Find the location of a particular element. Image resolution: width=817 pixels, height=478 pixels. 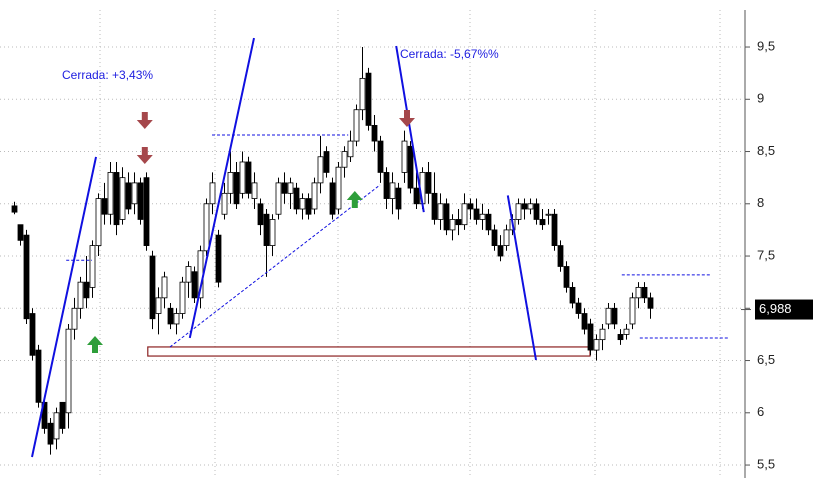

annotation: Cerrada: -5,67%% is located at coordinates (449, 54).